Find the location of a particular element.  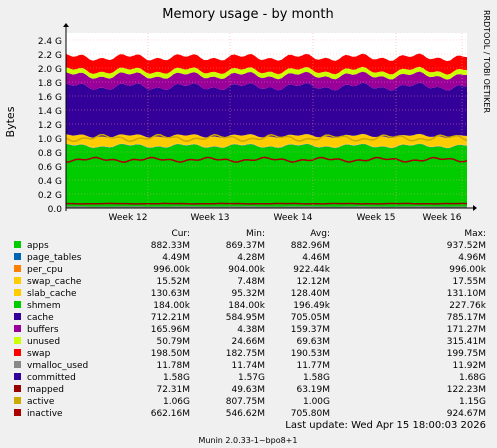

rrdtool-watermark: RRDTOOL / TOBI OETIKER is located at coordinates (486, 61).